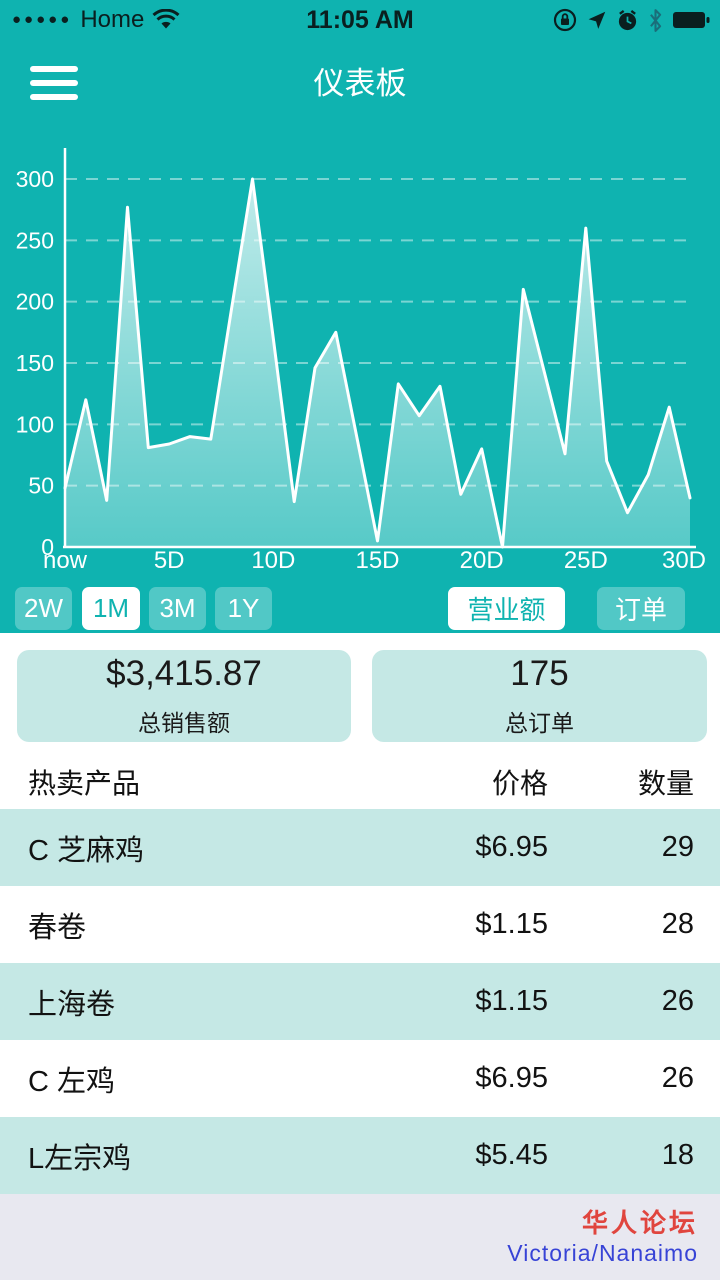 This screenshot has height=1280, width=720. I want to click on range-button-3m: 3M, so click(177, 608).